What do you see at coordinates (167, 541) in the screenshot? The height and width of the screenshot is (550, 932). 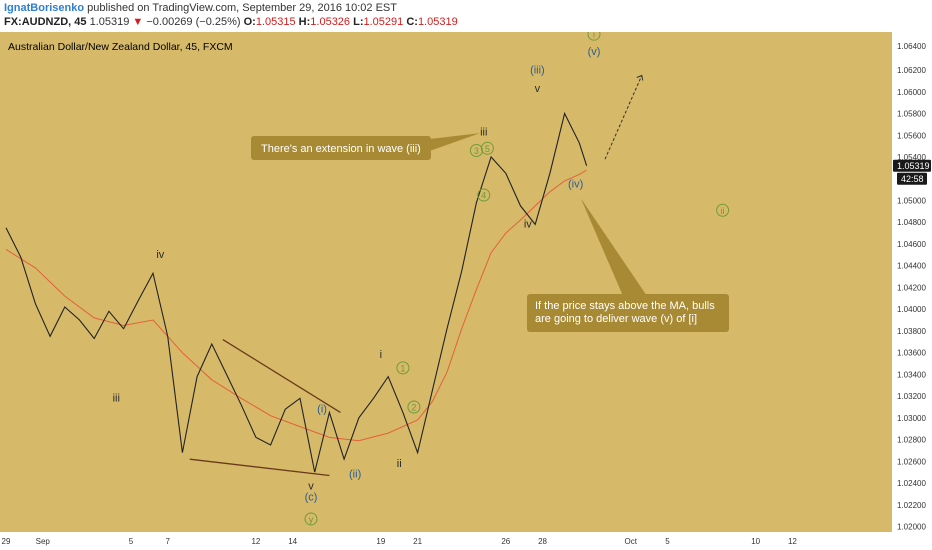 I see `x-tick-label: 7` at bounding box center [167, 541].